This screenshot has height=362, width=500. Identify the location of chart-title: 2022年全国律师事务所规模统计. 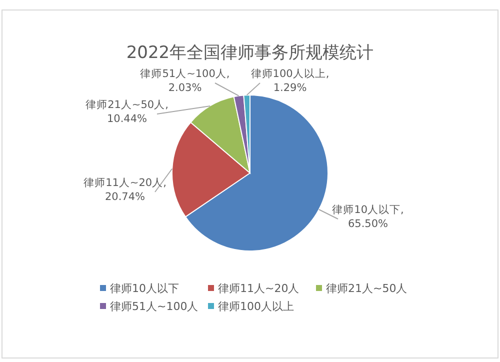
(250, 53).